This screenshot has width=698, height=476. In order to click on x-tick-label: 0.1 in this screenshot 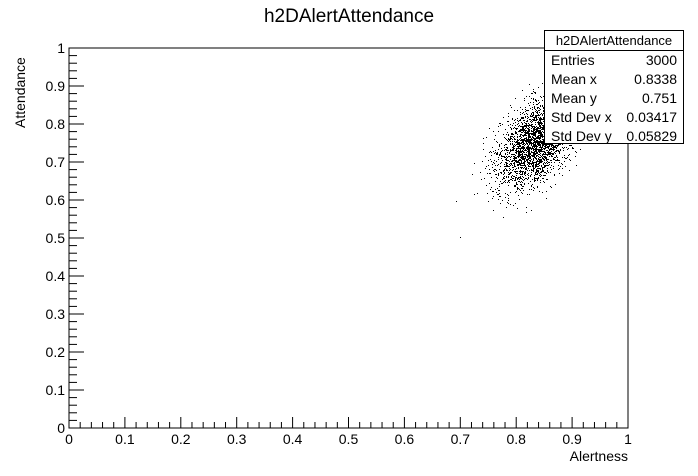, I will do `click(125, 439)`.